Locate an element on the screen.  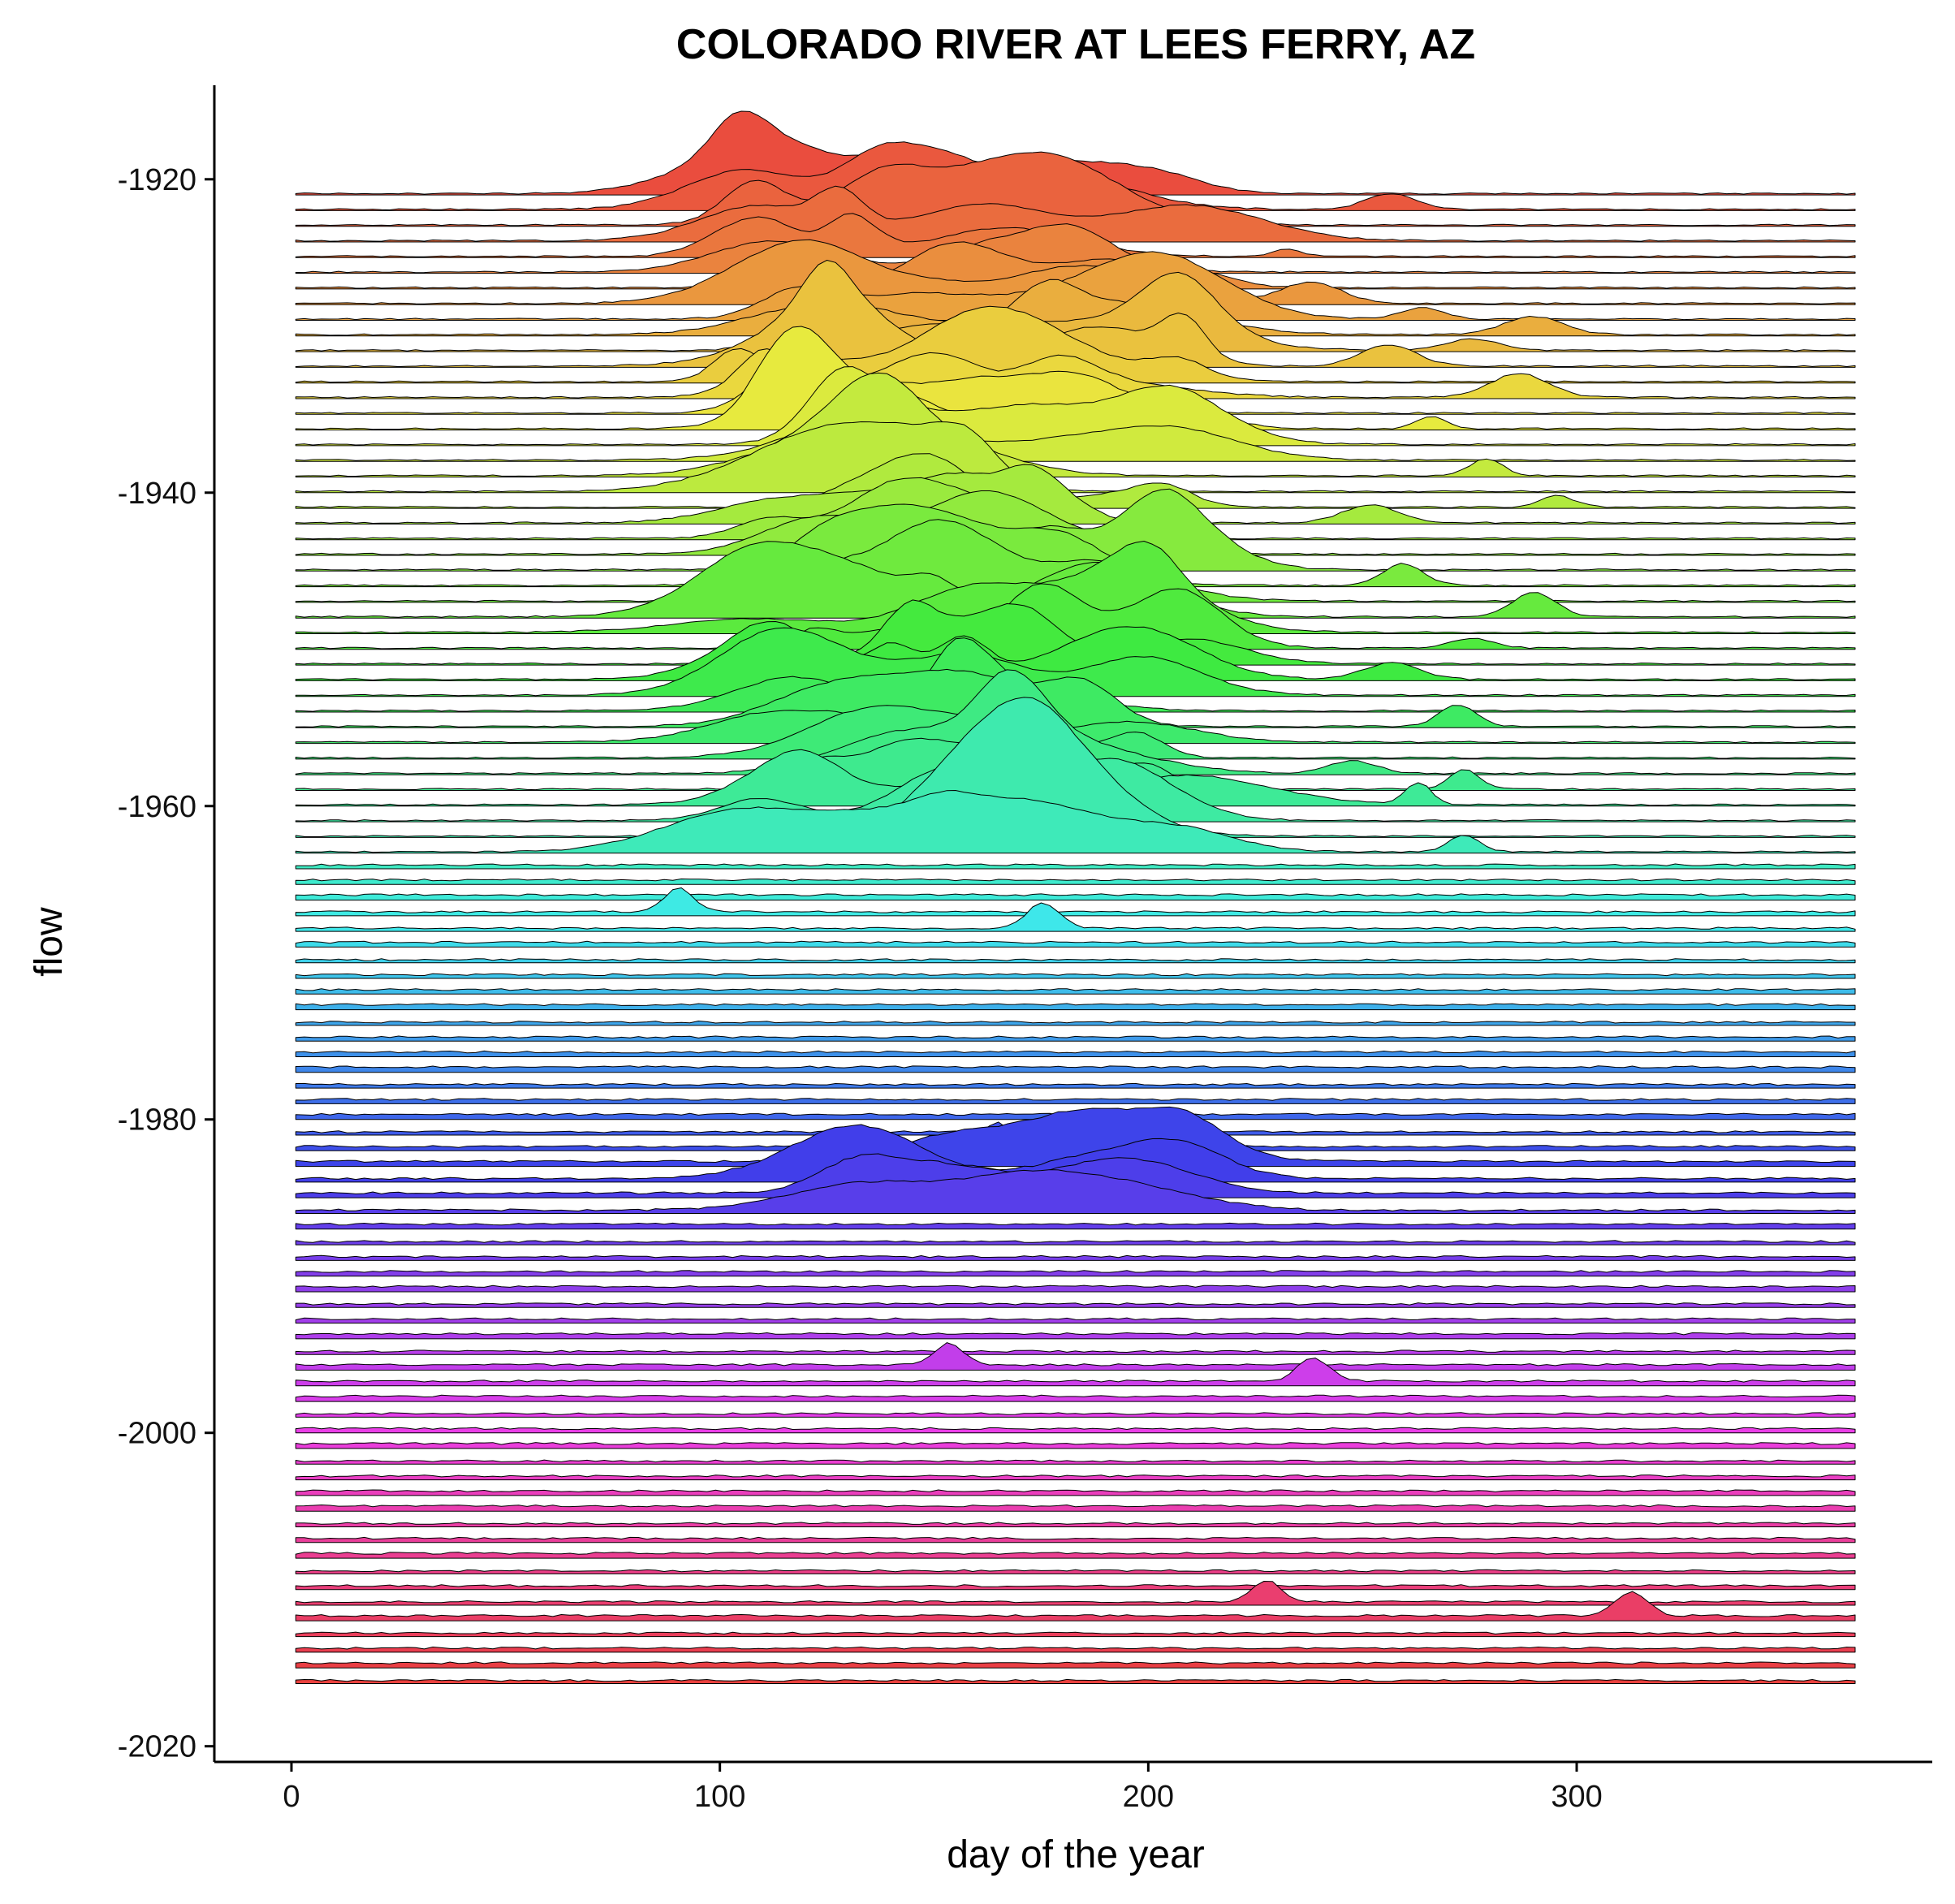
x-axis-ticks: 0 100 200 300 is located at coordinates (943, 1788).